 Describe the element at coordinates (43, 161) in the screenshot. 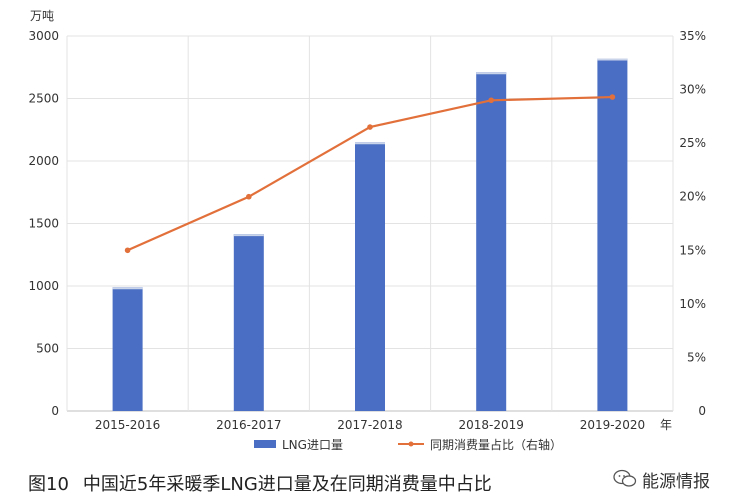

I see `left-tick-label: 2000` at that location.